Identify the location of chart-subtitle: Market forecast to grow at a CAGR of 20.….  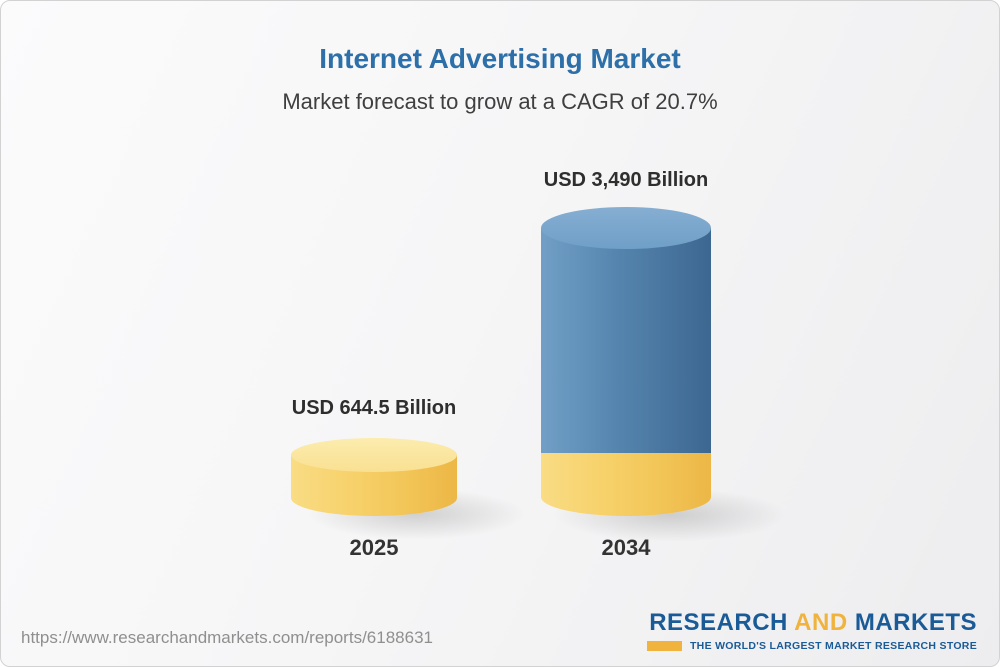
(500, 101).